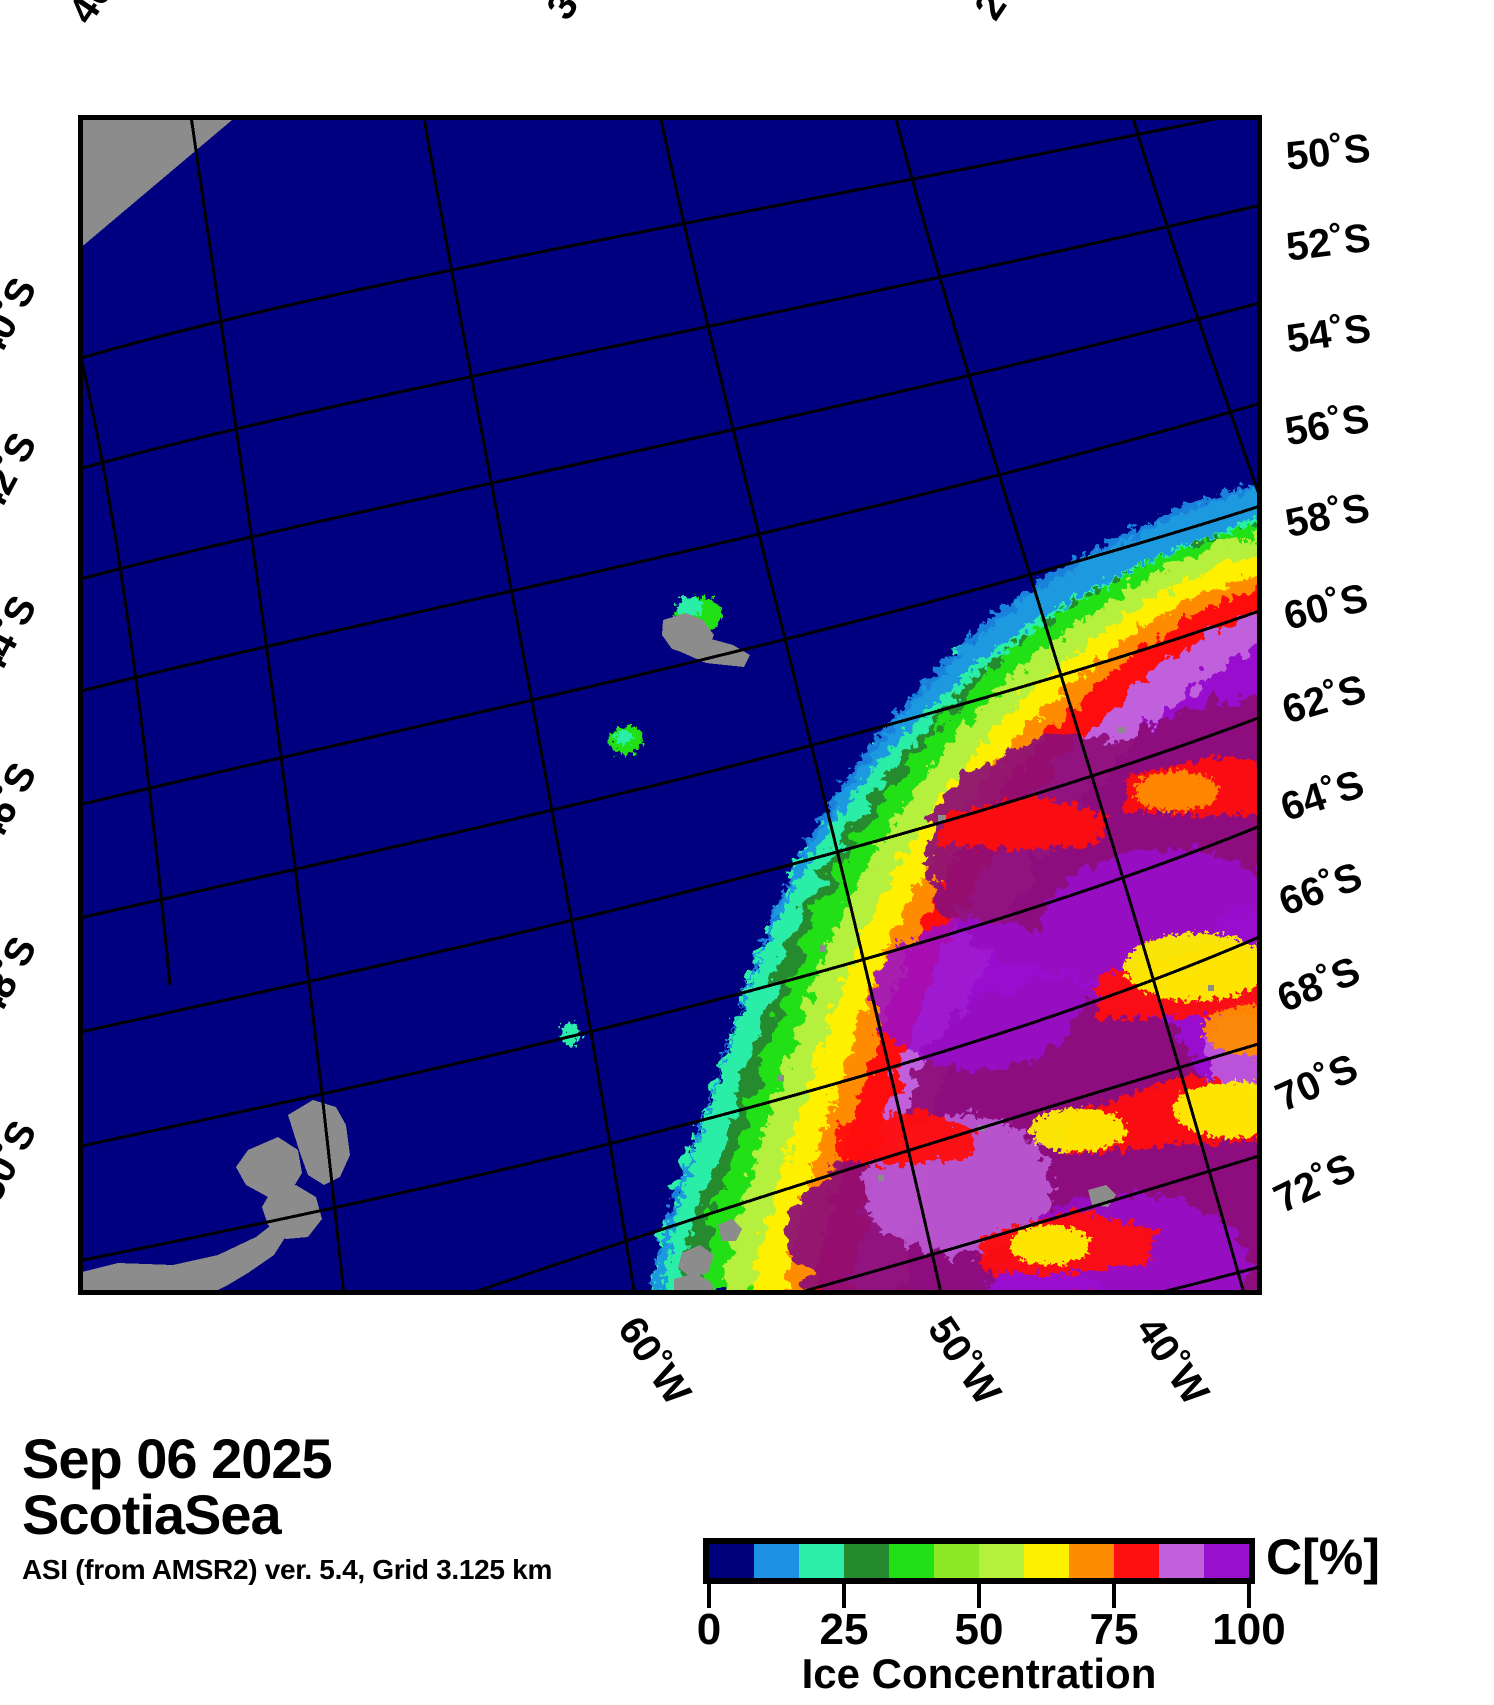 This screenshot has height=1705, width=1494. Describe the element at coordinates (1328, 334) in the screenshot. I see `lat-label-right-2: 54˚S` at that location.